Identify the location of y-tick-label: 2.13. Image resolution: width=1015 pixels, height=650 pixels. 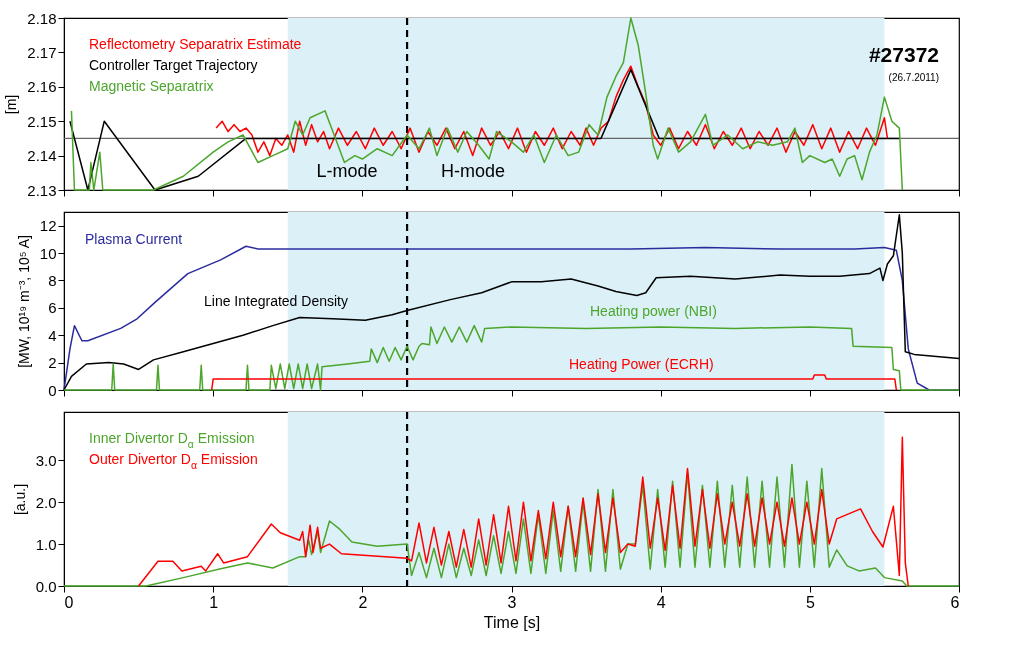
(42, 190).